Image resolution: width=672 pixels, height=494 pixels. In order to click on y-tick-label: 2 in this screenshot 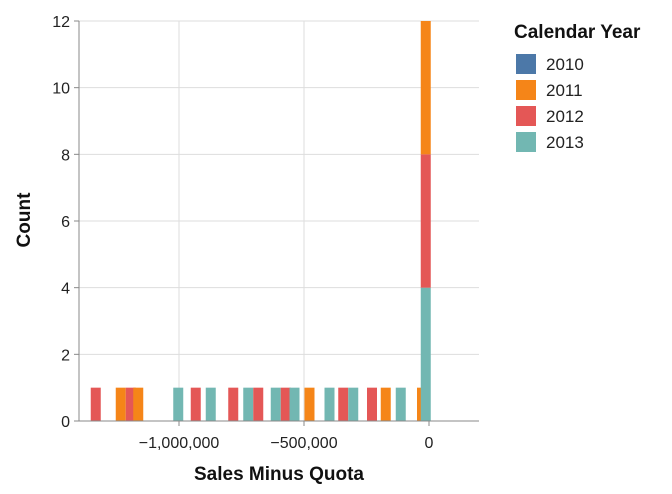, I will do `click(65, 355)`.